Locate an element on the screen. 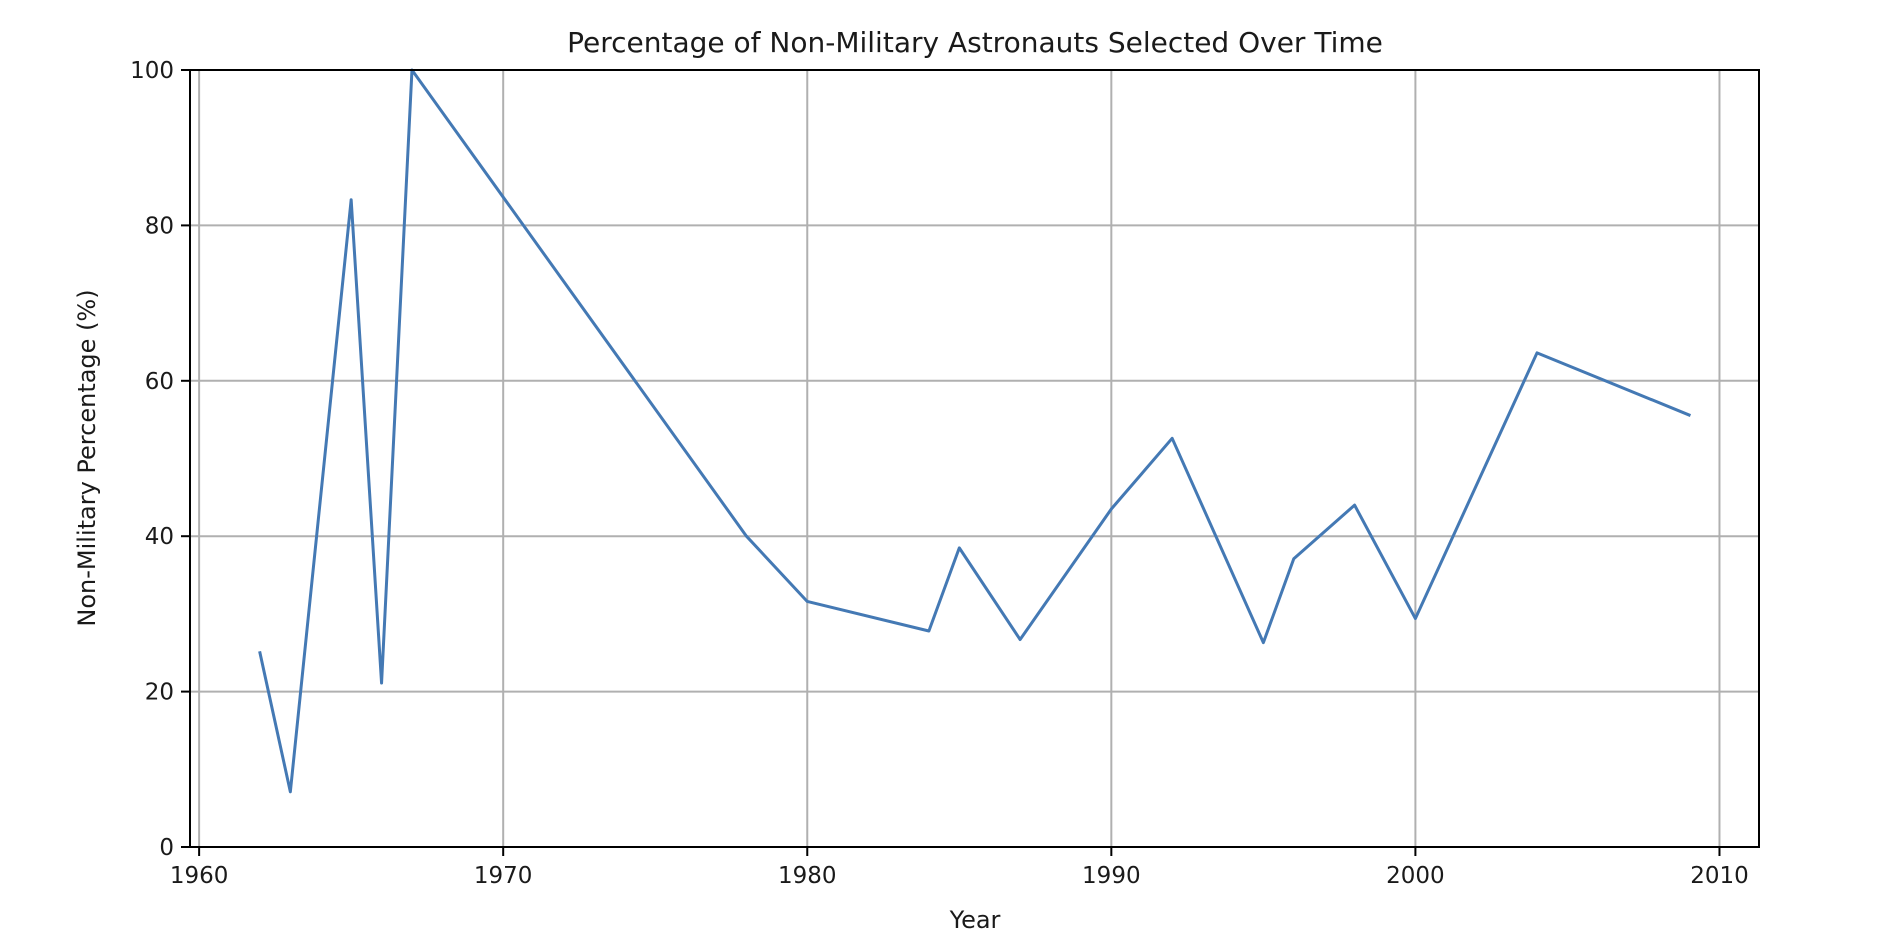 The width and height of the screenshot is (1884, 944). y-tick-label: 60 is located at coordinates (159, 382).